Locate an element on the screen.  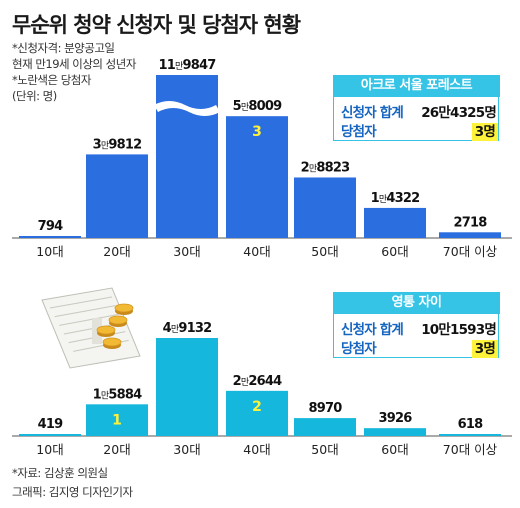
category-label-yeongtong-3: 40대 is located at coordinates (256, 449).